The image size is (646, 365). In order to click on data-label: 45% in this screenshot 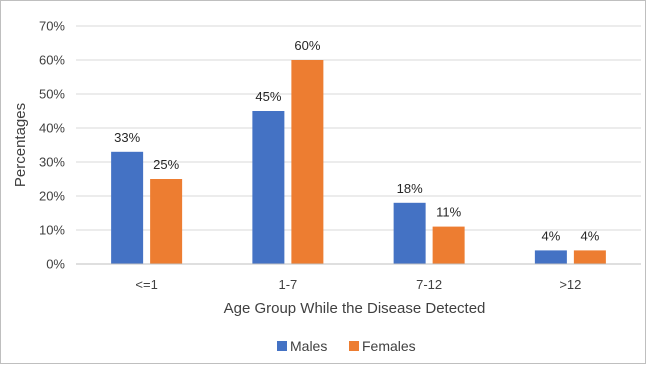, I will do `click(268, 96)`.